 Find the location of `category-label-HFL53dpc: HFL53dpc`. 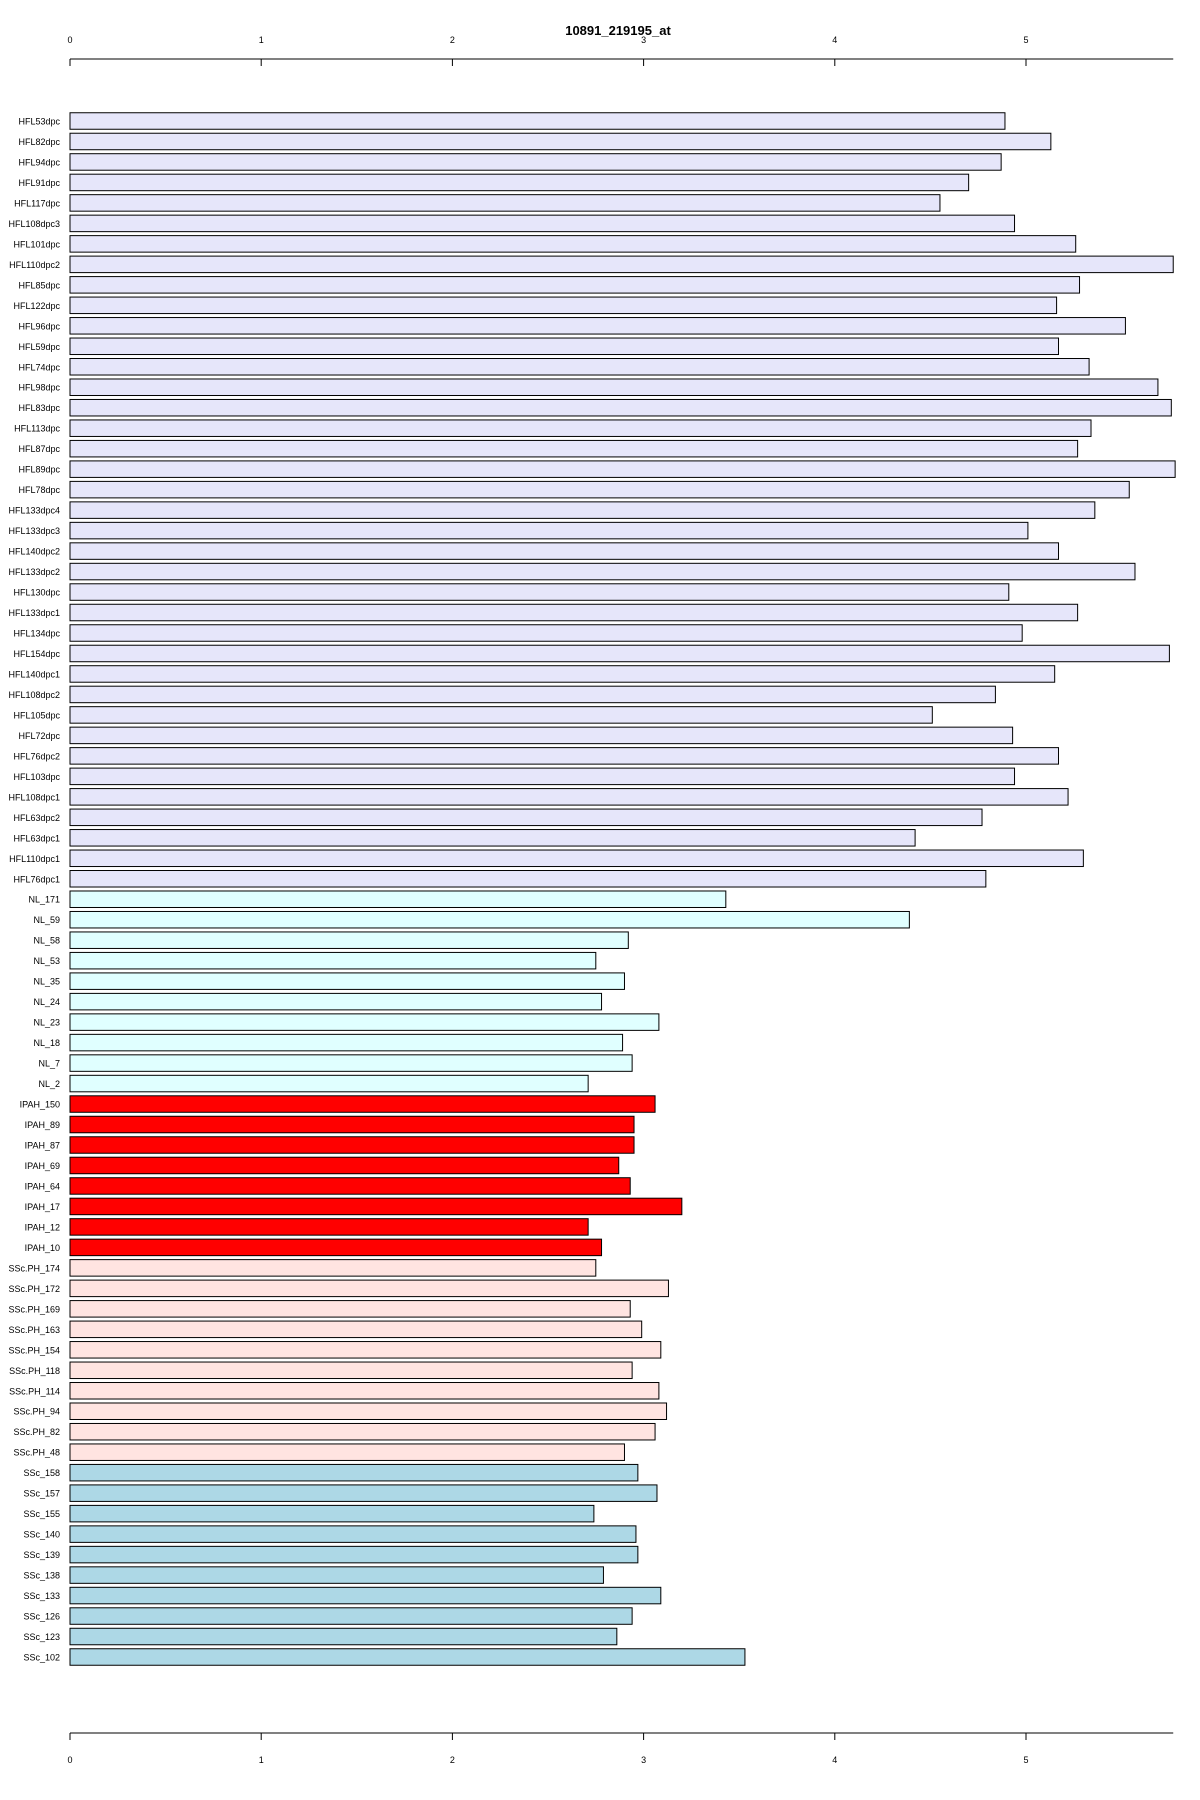

category-label-HFL53dpc: HFL53dpc is located at coordinates (39, 122).